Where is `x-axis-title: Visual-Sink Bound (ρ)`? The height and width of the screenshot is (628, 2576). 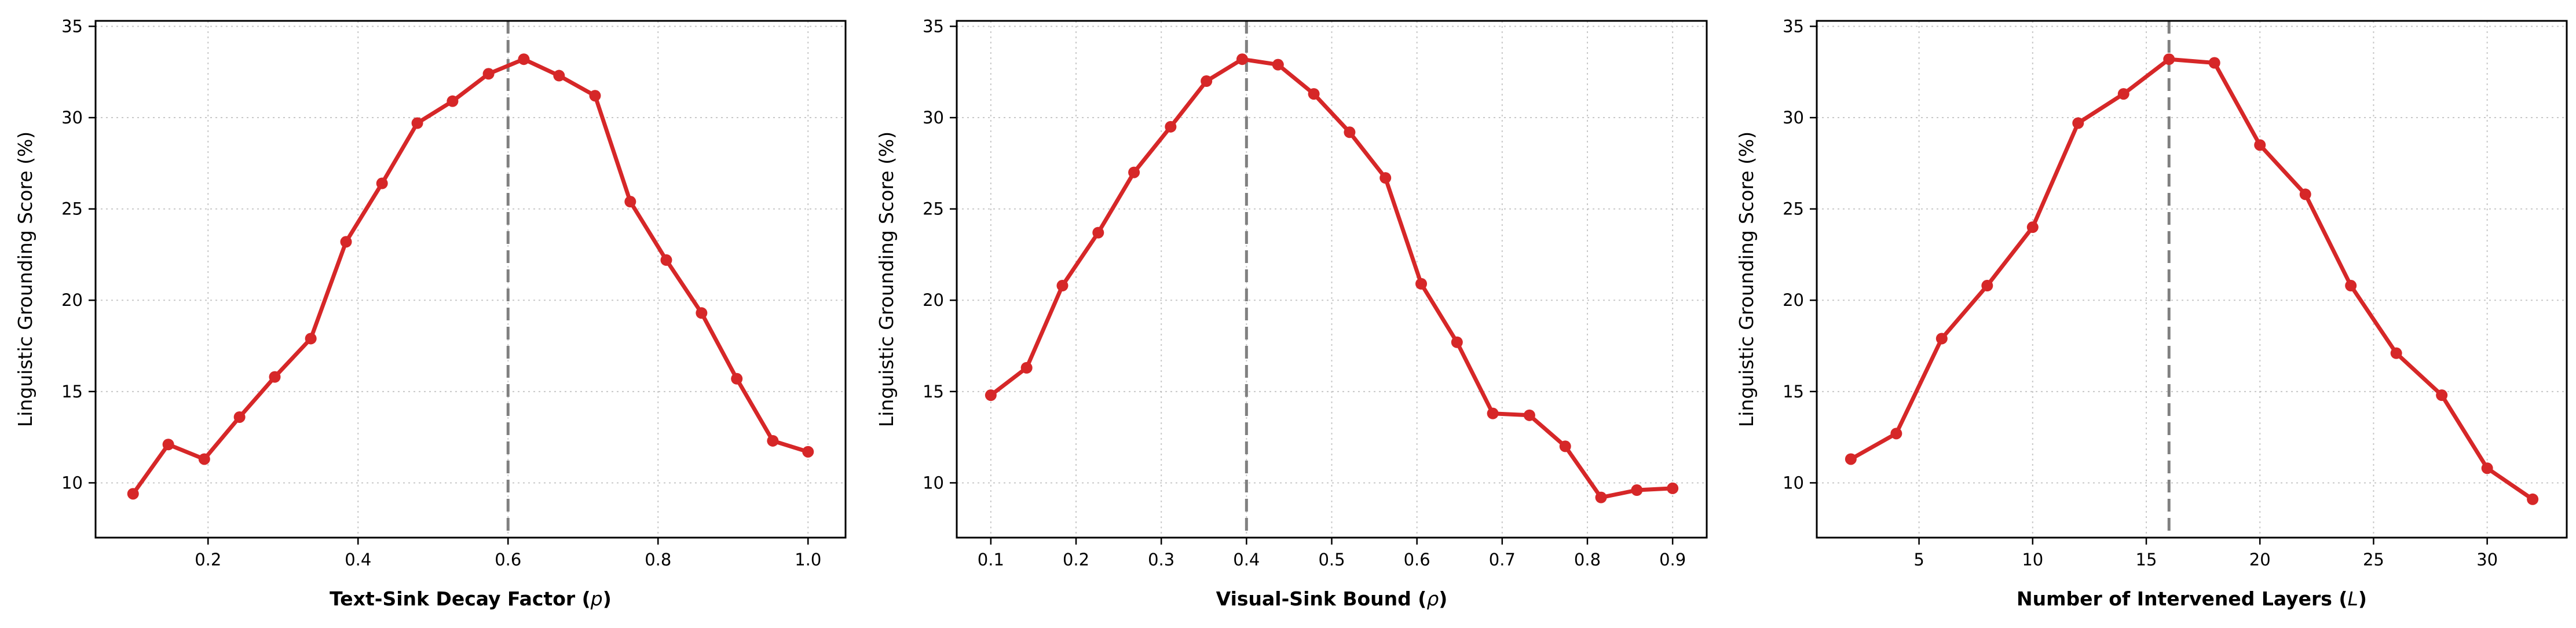
x-axis-title: Visual-Sink Bound (ρ) is located at coordinates (1332, 598).